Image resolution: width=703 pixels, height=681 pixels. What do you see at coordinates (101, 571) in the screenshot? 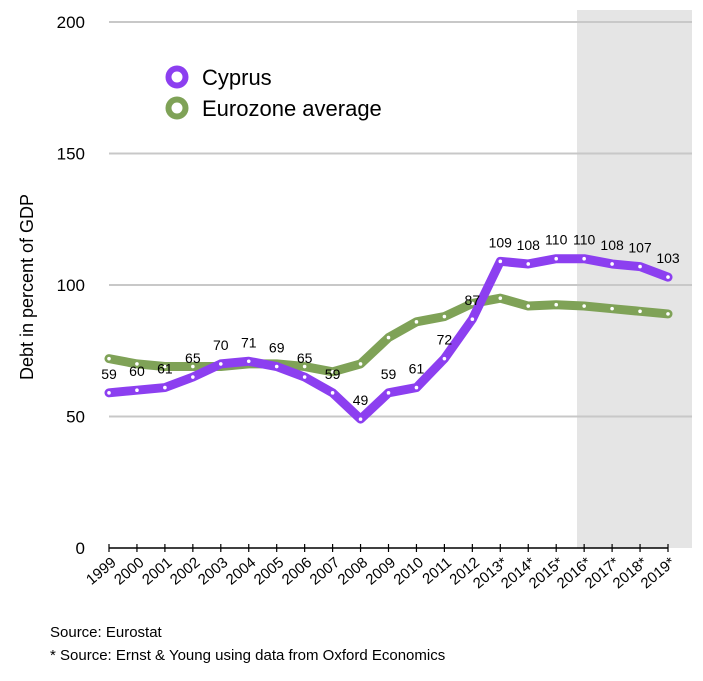
I see `x-tick-1999: 1999` at bounding box center [101, 571].